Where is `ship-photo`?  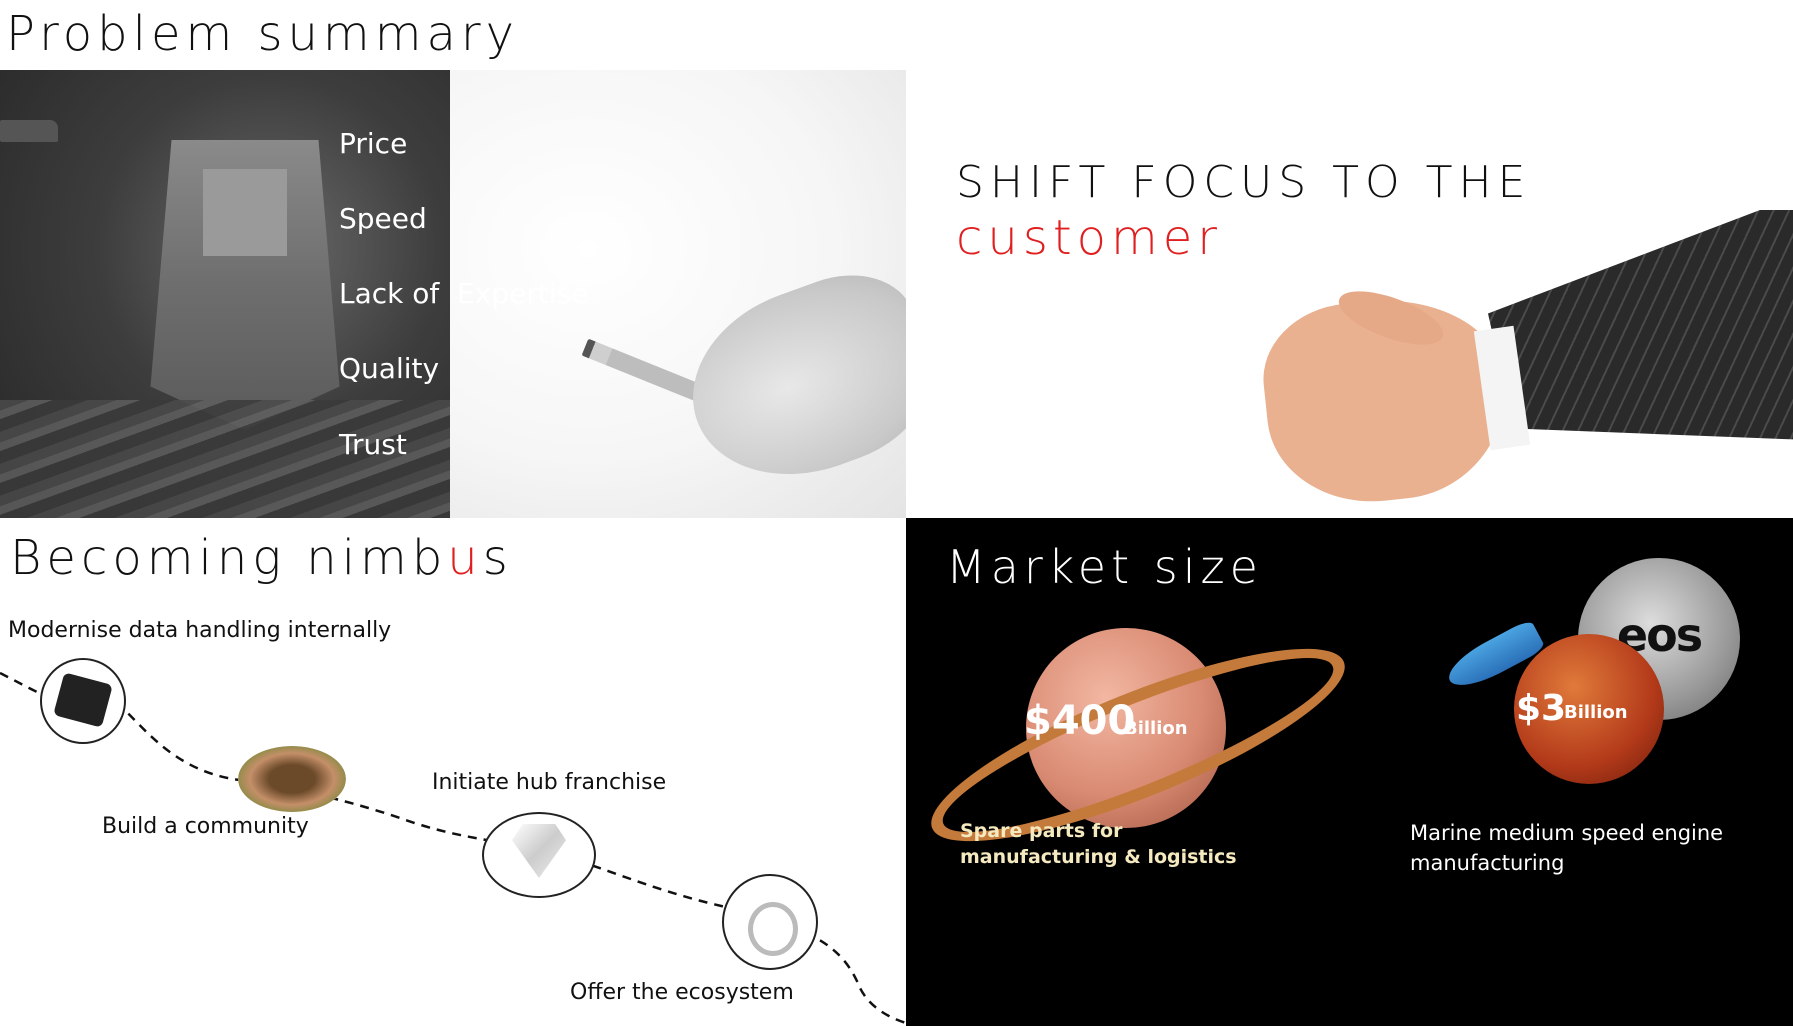
ship-photo is located at coordinates (225, 294).